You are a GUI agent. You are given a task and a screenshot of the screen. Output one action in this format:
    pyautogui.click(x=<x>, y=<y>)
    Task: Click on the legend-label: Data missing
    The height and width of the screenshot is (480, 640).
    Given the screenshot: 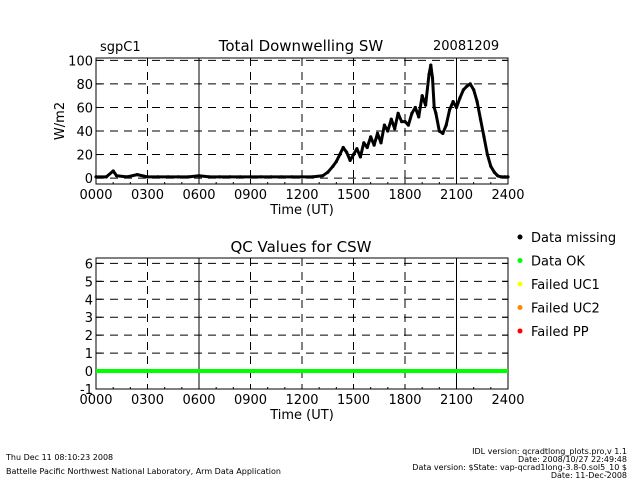 What is the action you would take?
    pyautogui.click(x=573, y=238)
    